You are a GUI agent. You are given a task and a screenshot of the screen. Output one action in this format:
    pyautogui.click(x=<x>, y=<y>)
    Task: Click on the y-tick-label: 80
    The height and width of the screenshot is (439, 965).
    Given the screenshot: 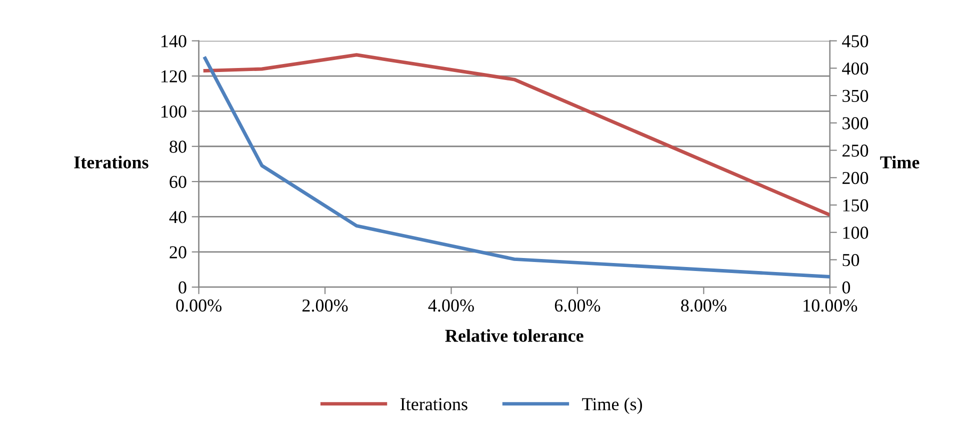 What is the action you would take?
    pyautogui.click(x=178, y=146)
    